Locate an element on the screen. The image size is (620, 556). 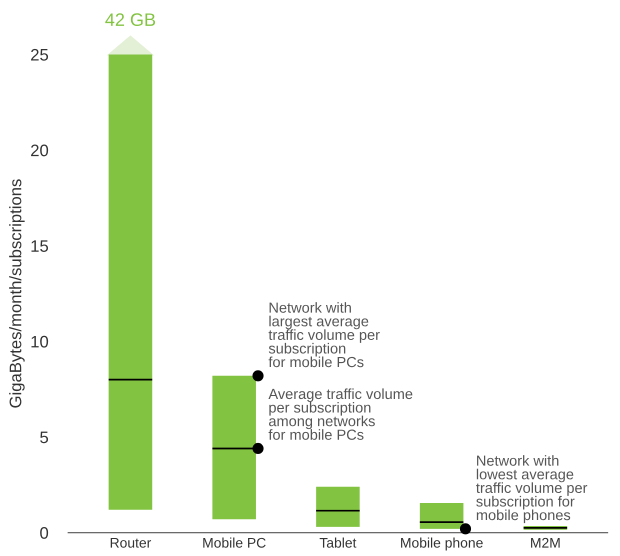
annotation: Network with largest average traffic volume per subscription for mobile PCs is located at coordinates (324, 335).